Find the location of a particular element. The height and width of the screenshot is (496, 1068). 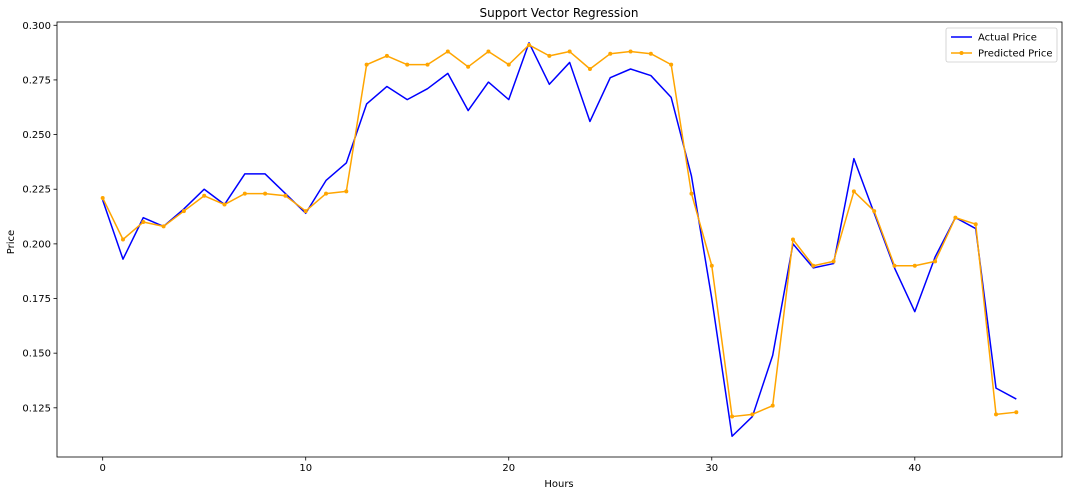

legend-label: Actual Price is located at coordinates (1007, 38).